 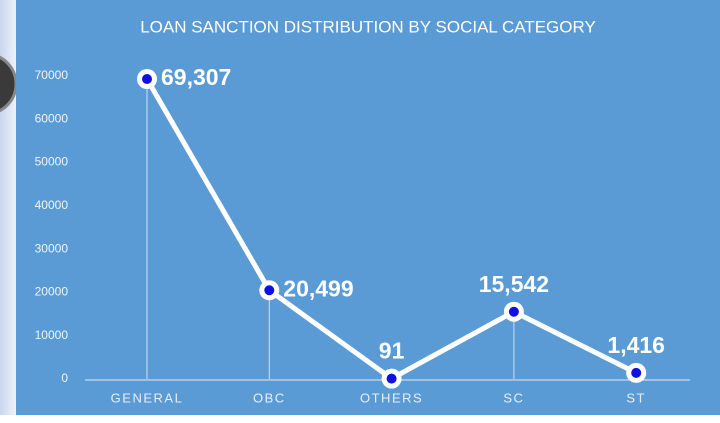 What do you see at coordinates (52, 118) in the screenshot?
I see `y-tick-label: 60000` at bounding box center [52, 118].